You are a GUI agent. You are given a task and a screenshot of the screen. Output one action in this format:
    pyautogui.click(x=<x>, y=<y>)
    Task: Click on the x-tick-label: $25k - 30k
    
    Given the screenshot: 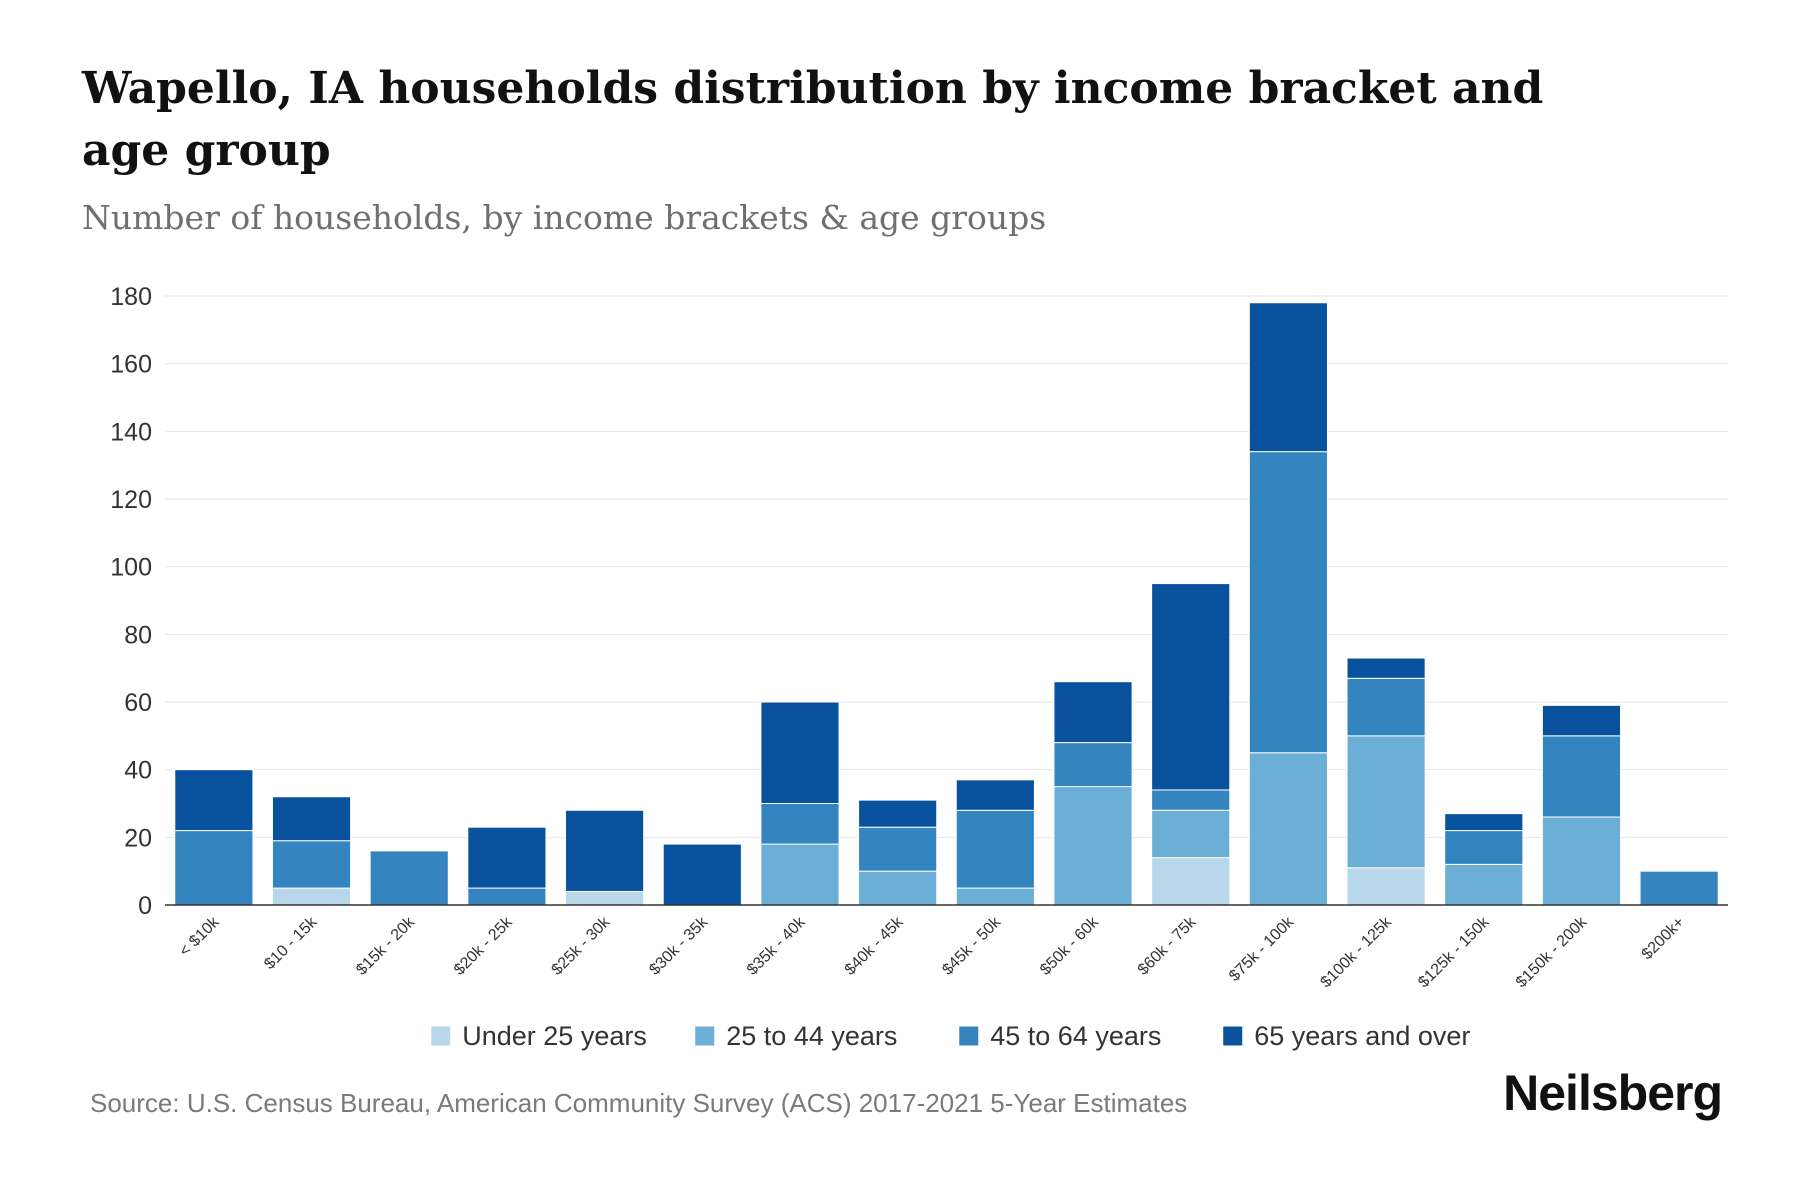 What is the action you would take?
    pyautogui.click(x=582, y=946)
    